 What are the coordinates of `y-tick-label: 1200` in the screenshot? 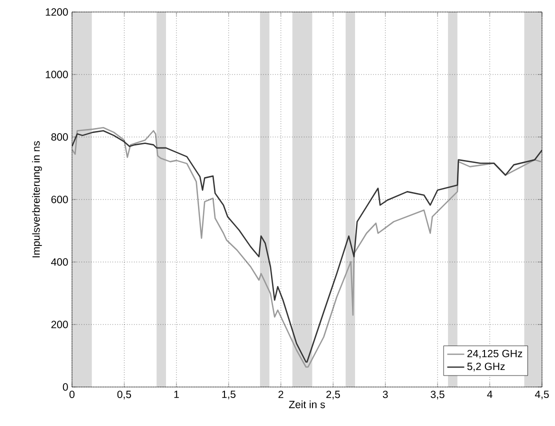 It's located at (57, 12).